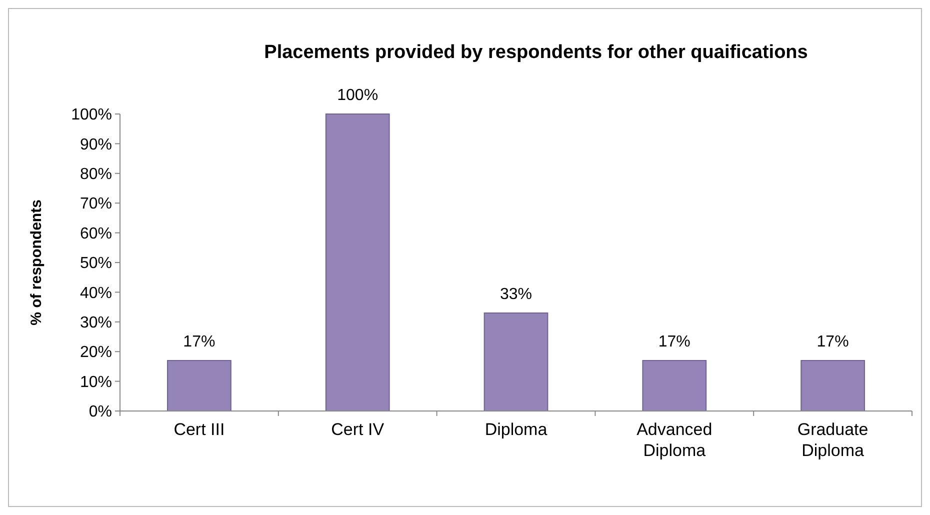 This screenshot has height=515, width=930. Describe the element at coordinates (516, 294) in the screenshot. I see `data-label: 33%` at that location.